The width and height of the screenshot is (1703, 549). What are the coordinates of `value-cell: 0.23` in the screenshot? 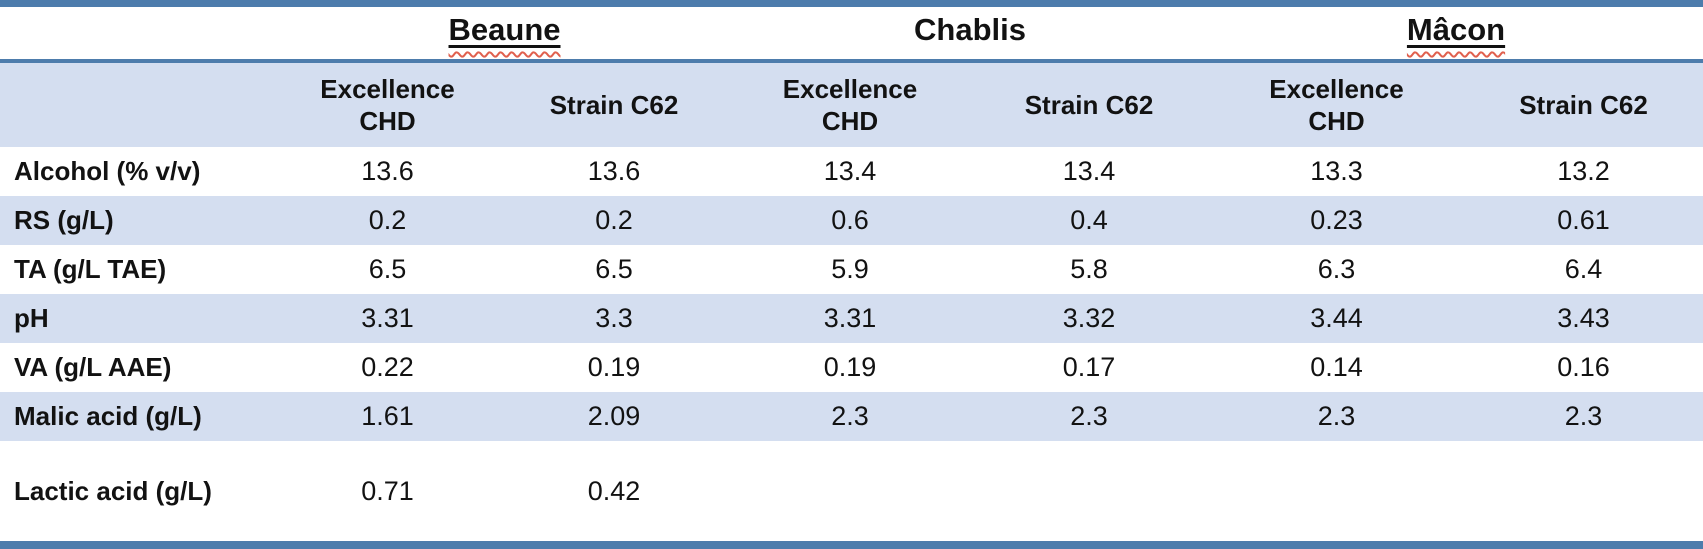 It's located at (1337, 220).